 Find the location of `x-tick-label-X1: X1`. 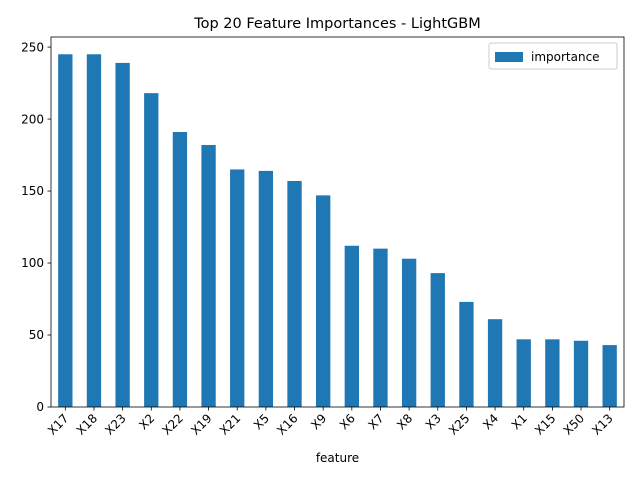

x-tick-label-X1: X1 is located at coordinates (519, 421).